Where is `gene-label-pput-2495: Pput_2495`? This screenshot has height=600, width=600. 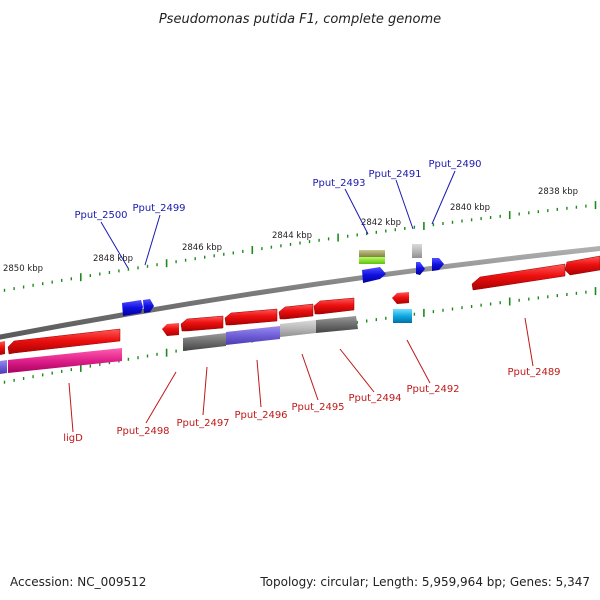
gene-label-pput-2495: Pput_2495 is located at coordinates (317, 407).